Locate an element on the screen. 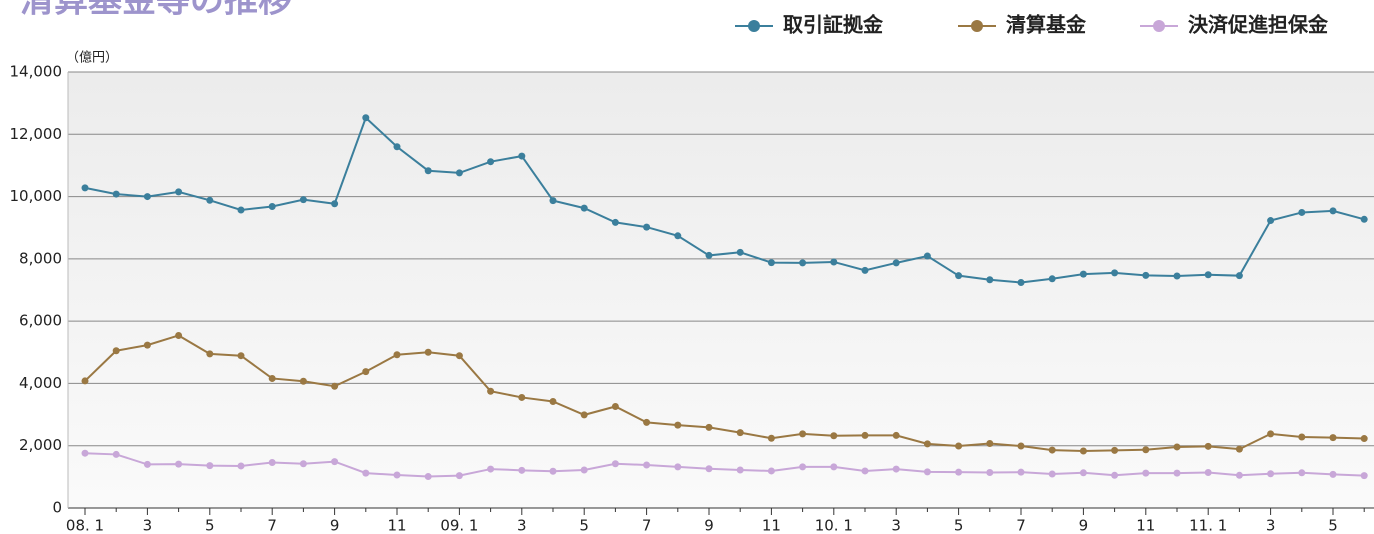 Image resolution: width=1374 pixels, height=534 pixels. legend-label: 清算基金 is located at coordinates (1046, 25).